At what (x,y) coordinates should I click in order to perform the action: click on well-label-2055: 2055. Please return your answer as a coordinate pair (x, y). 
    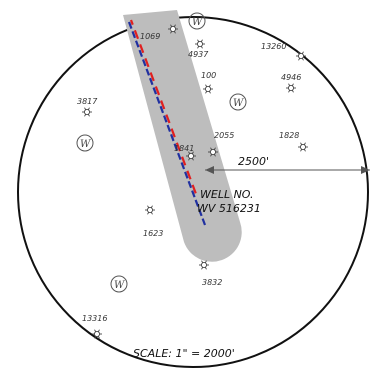
    Looking at the image, I should click on (224, 135).